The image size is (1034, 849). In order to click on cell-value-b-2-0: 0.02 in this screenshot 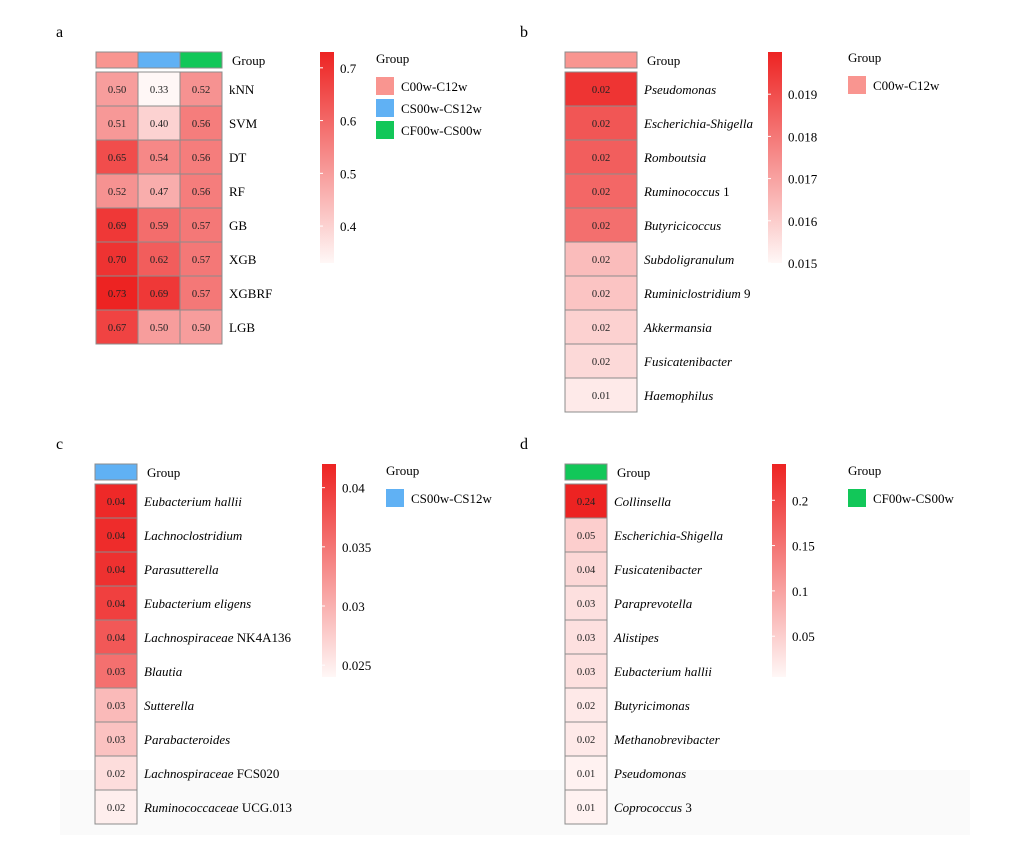, I will do `click(601, 158)`.